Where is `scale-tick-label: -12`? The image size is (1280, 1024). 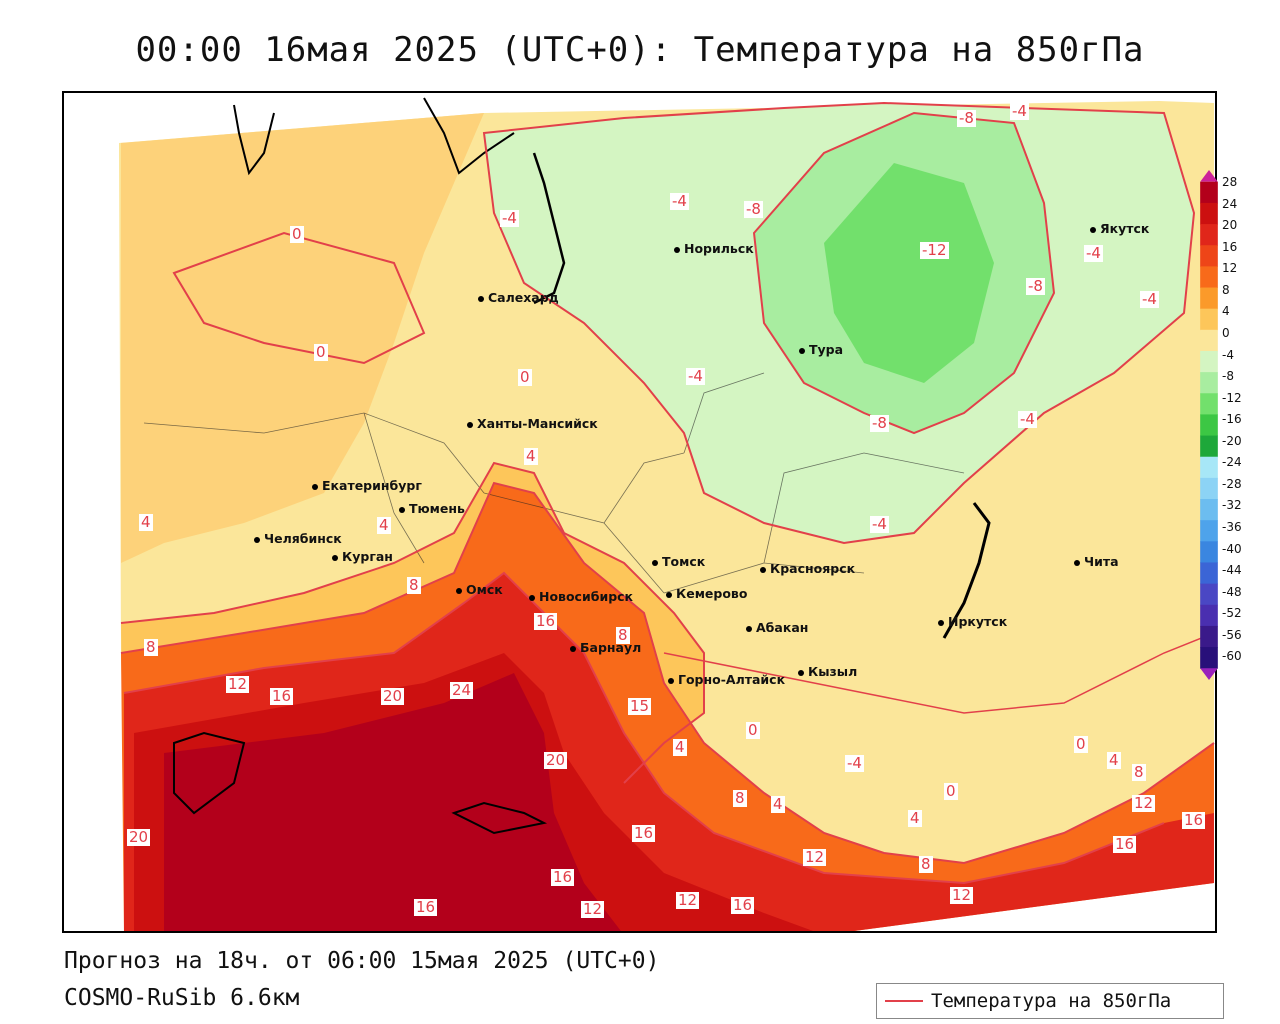
scale-tick-label: -12 is located at coordinates (1232, 397).